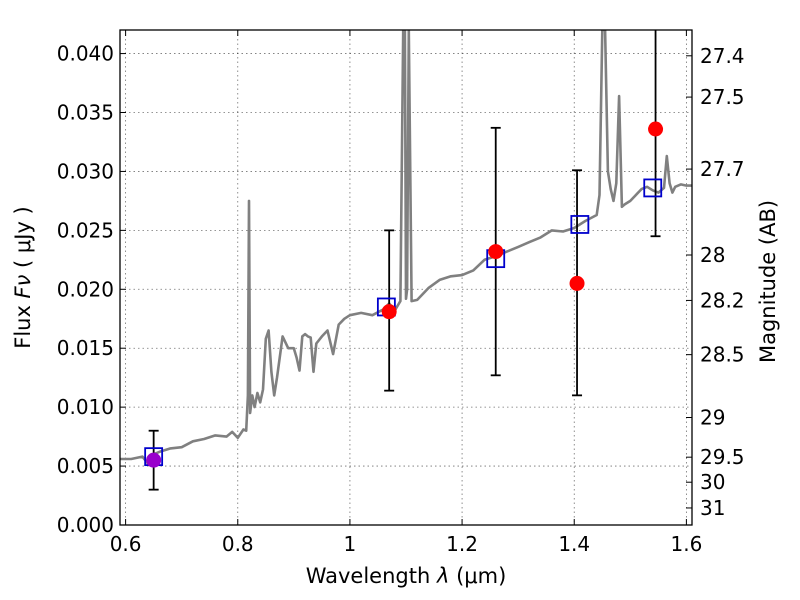 The width and height of the screenshot is (800, 600). What do you see at coordinates (85, 466) in the screenshot?
I see `y-tick-label: 0.005` at bounding box center [85, 466].